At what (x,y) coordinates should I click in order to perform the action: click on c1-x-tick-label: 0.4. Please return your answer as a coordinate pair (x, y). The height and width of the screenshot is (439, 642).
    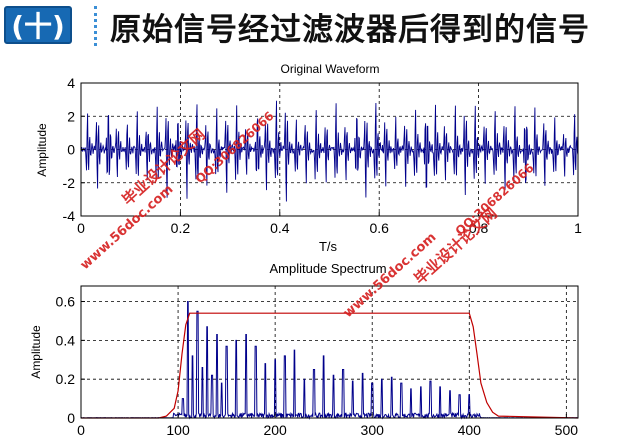
    Looking at the image, I should click on (280, 228).